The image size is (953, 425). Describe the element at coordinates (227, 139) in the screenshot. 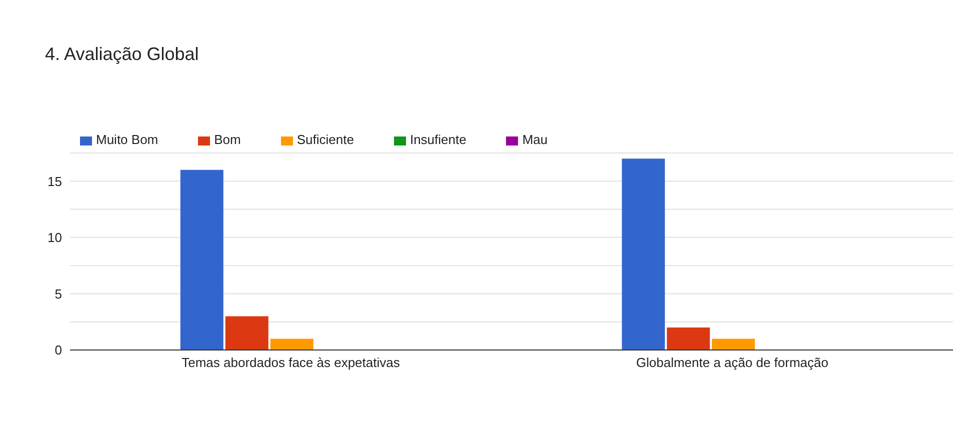

I see `legend-label: Bom` at that location.